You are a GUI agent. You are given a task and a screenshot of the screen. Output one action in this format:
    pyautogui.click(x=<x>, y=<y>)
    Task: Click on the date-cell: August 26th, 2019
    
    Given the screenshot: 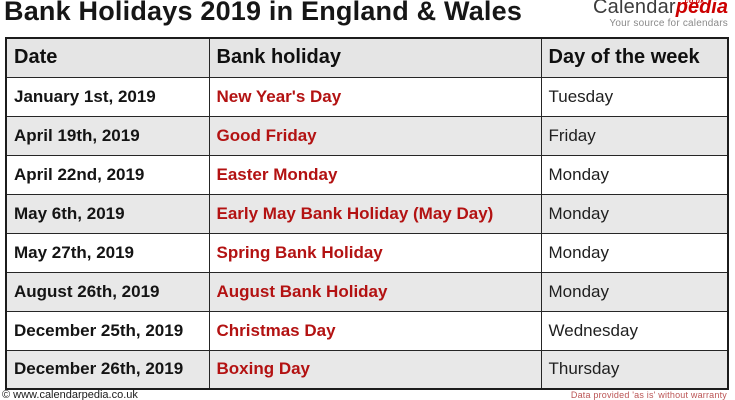 What is the action you would take?
    pyautogui.click(x=107, y=291)
    